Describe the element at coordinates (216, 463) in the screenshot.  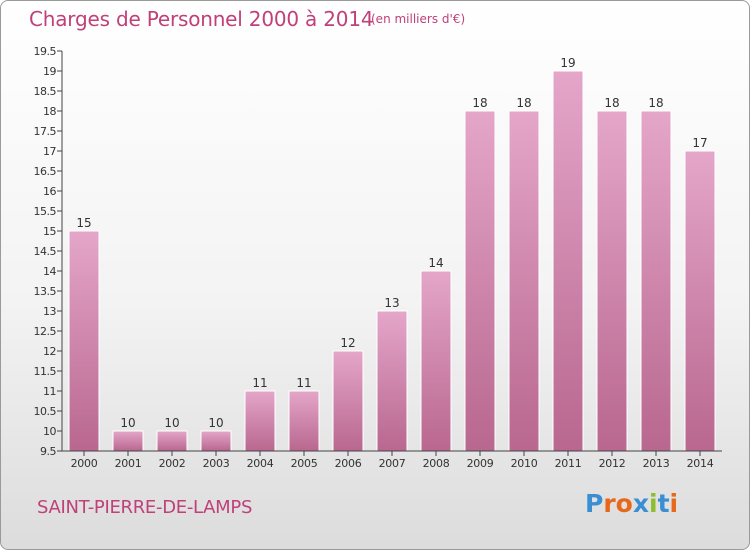
I see `x-tick-label: 2003` at that location.